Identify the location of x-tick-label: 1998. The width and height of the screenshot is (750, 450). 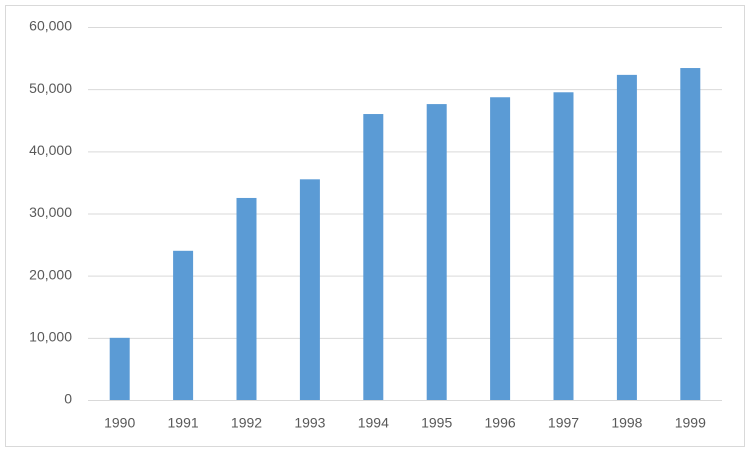
(626, 423).